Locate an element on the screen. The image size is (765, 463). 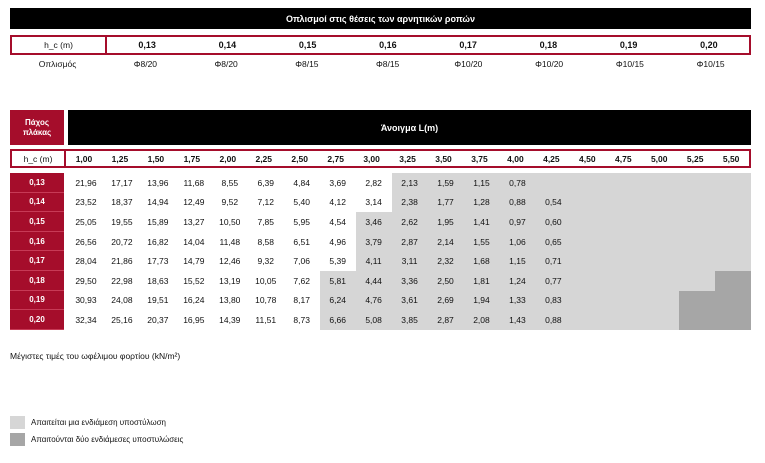
load-cell: 5,39 is located at coordinates (337, 261).